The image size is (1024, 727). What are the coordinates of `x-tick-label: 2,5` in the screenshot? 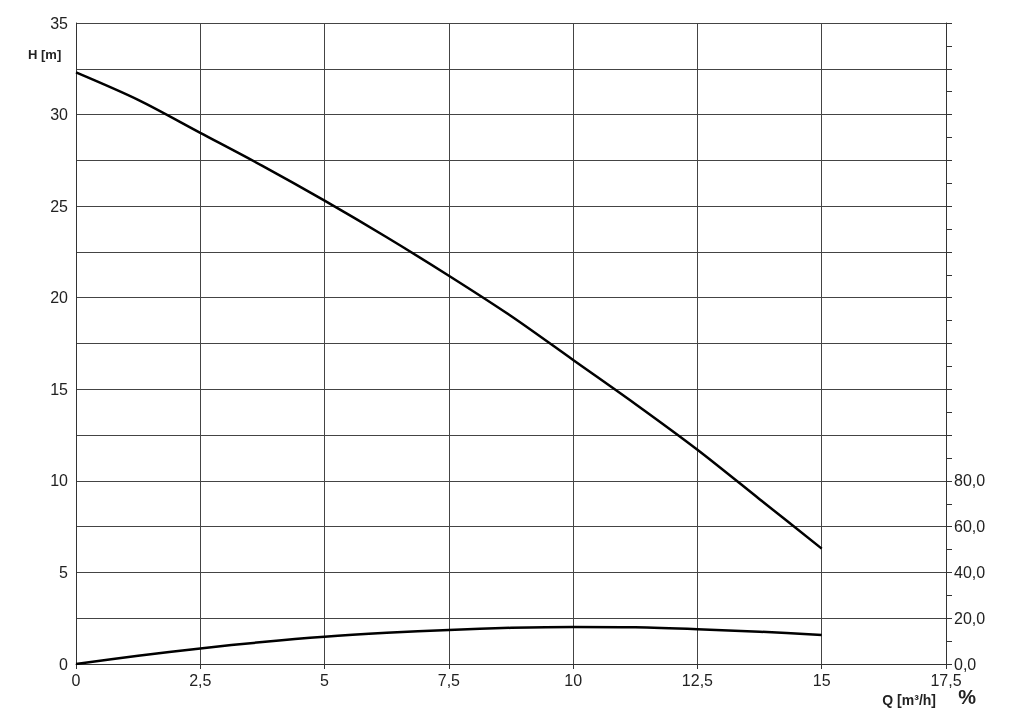 It's located at (200, 680).